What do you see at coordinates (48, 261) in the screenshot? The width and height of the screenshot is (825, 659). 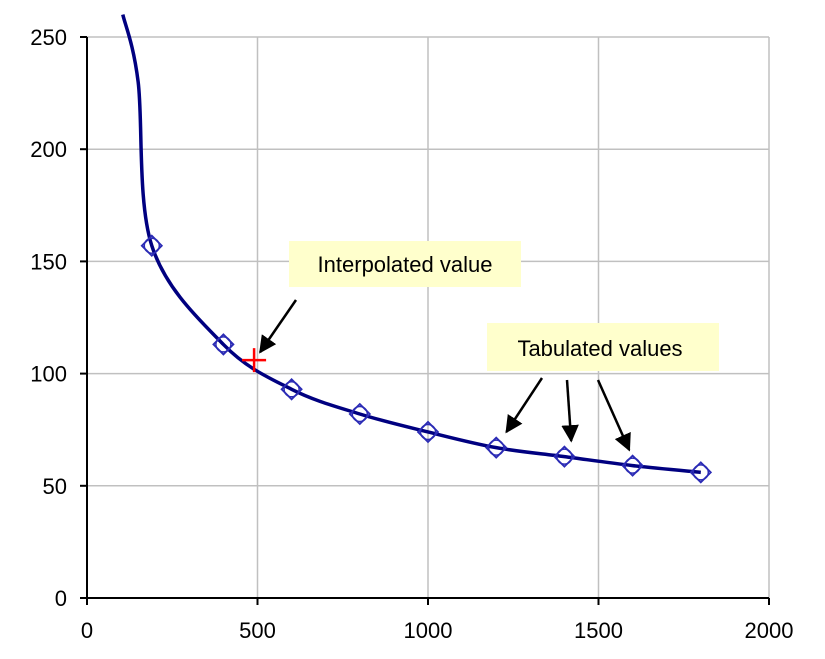 I see `y-tick-label: 150` at bounding box center [48, 261].